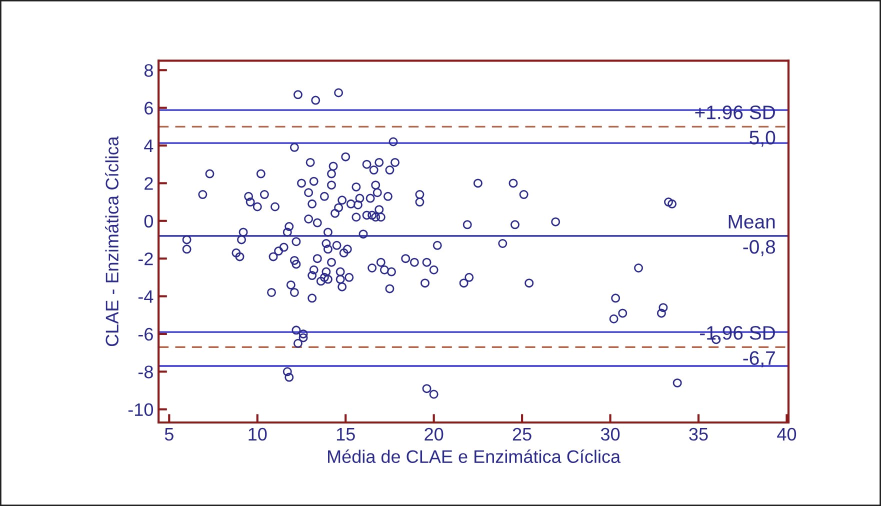 The height and width of the screenshot is (506, 881). What do you see at coordinates (149, 221) in the screenshot?
I see `y-tick-label: 0` at bounding box center [149, 221].